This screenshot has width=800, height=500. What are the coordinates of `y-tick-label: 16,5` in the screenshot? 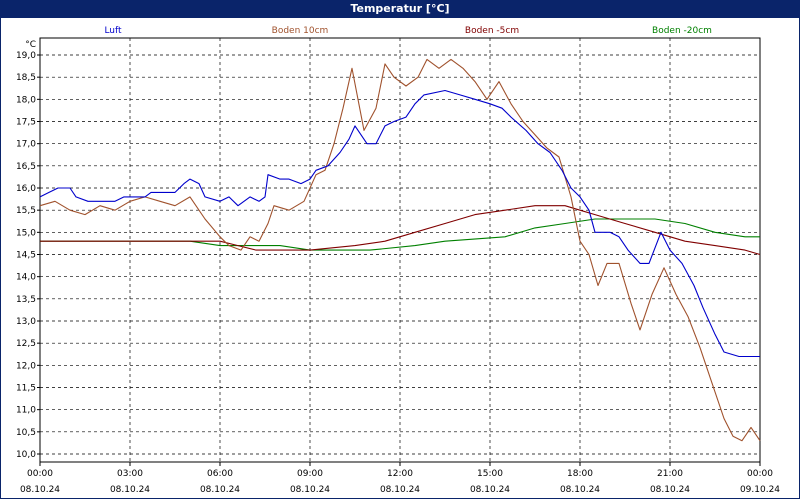 It's located at (26, 167).